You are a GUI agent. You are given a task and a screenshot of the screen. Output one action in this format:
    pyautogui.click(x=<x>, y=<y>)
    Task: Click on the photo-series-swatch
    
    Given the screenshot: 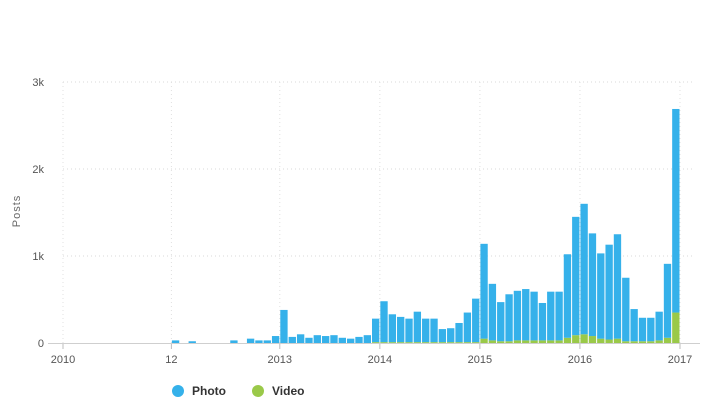 What is the action you would take?
    pyautogui.click(x=178, y=391)
    